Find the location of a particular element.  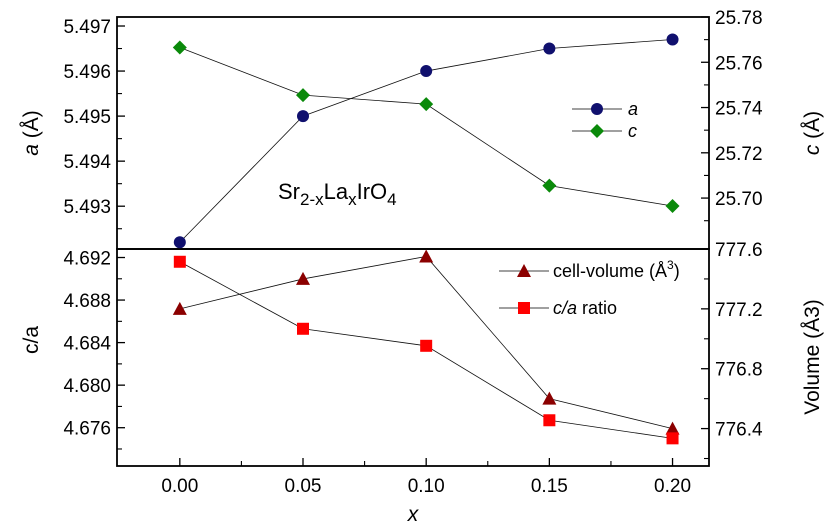

top-right-y-tick-label: 25.78 is located at coordinates (739, 18).